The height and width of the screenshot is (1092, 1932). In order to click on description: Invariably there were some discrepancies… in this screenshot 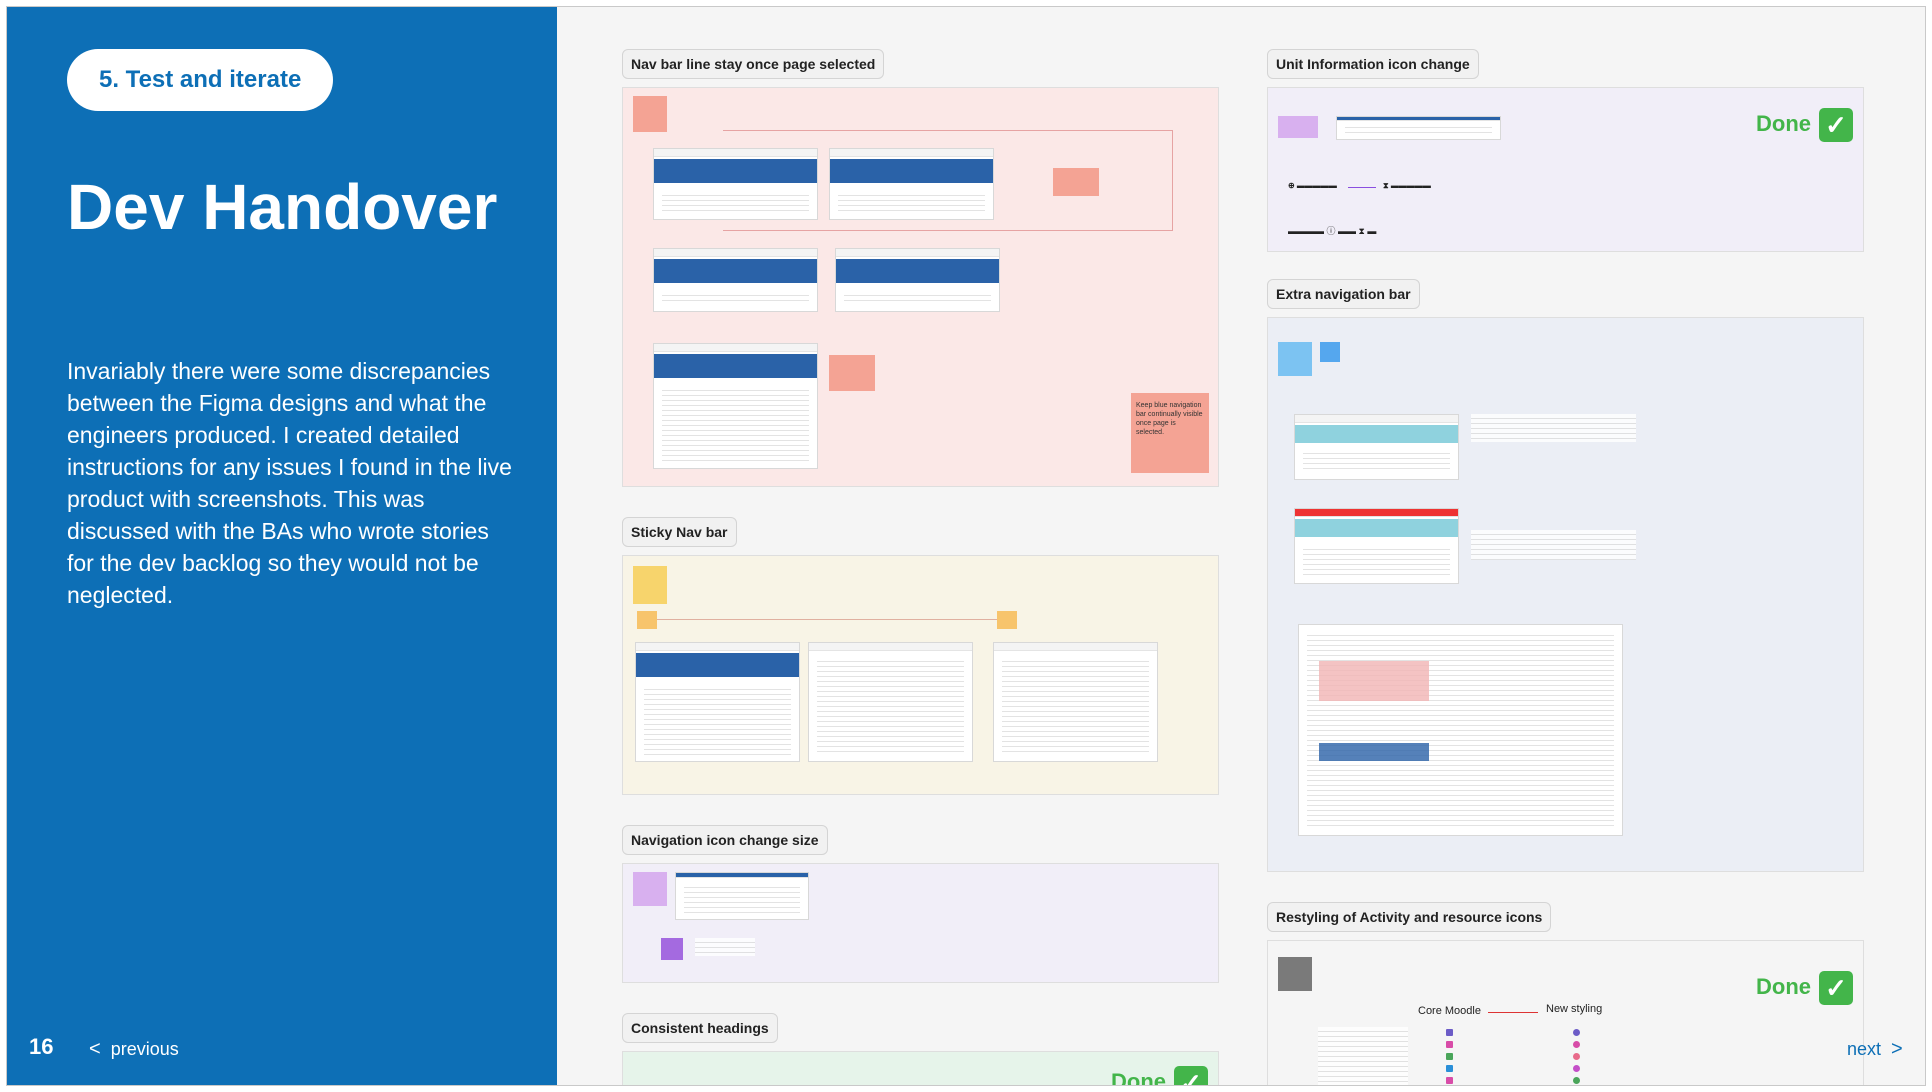, I will do `click(289, 483)`.